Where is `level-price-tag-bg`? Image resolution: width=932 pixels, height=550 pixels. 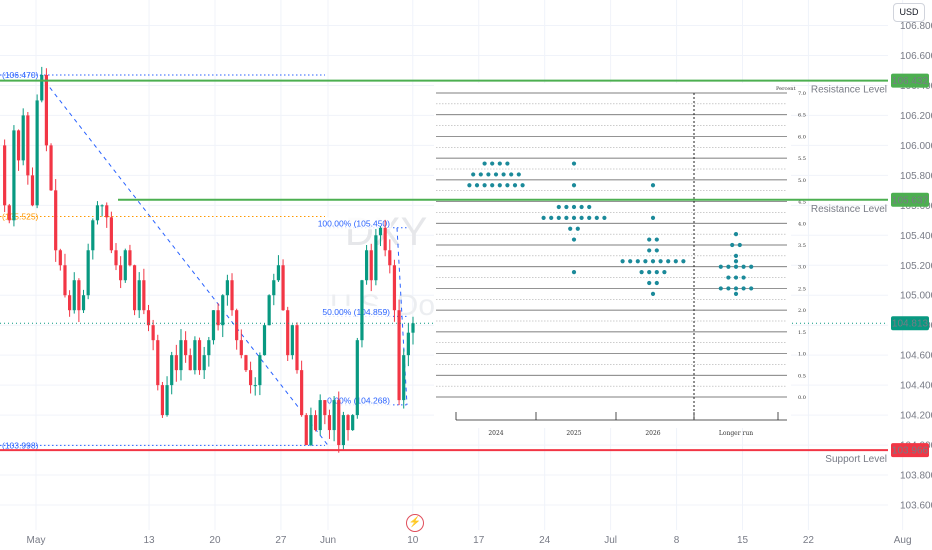
level-price-tag-bg is located at coordinates (910, 80).